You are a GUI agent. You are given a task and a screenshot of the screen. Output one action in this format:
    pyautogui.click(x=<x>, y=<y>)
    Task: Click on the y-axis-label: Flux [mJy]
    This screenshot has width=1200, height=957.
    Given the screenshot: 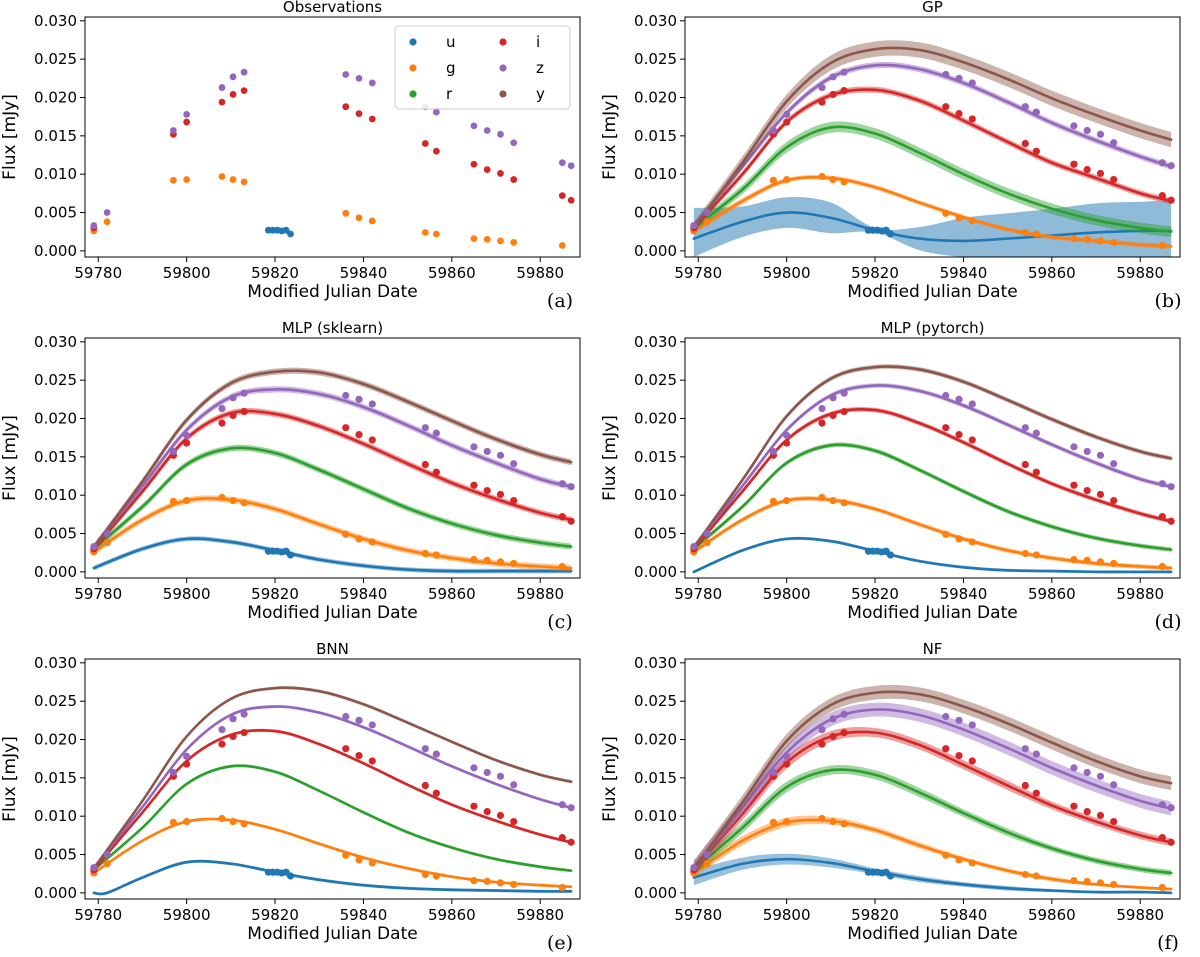 What is the action you would take?
    pyautogui.click(x=10, y=137)
    